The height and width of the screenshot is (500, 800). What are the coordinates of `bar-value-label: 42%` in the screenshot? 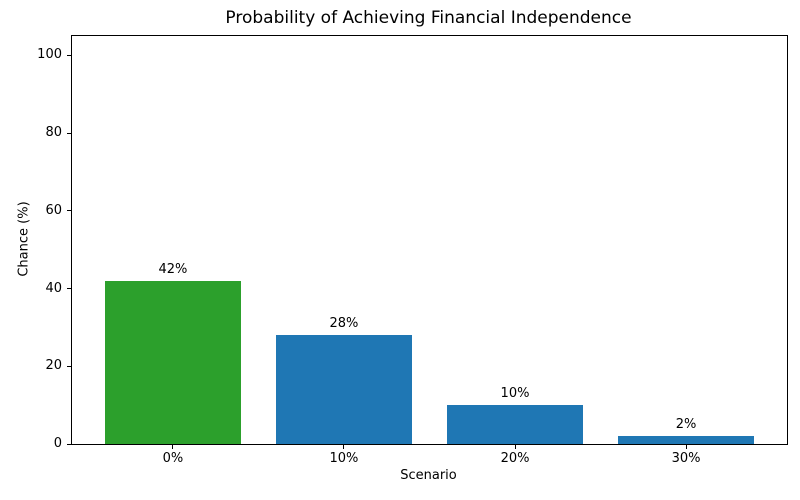 It's located at (173, 269).